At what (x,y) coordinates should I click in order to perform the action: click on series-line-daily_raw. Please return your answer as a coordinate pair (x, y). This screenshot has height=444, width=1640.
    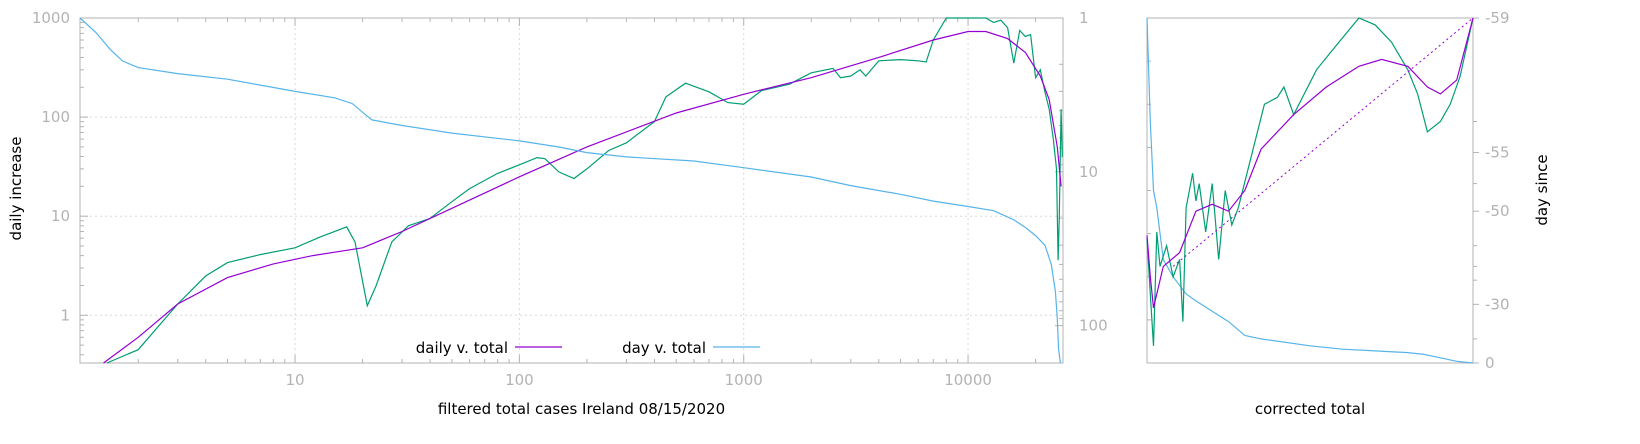
    Looking at the image, I should click on (1310, 181).